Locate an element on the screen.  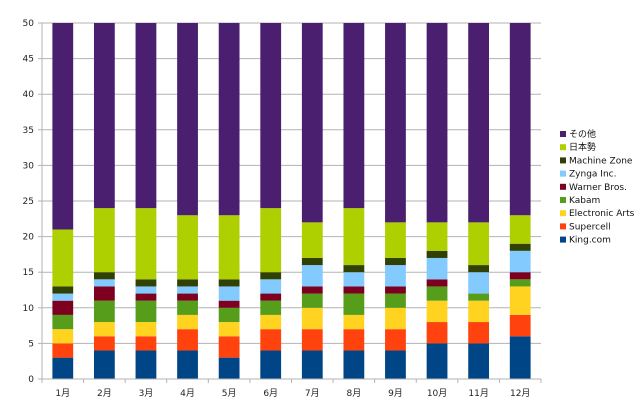
bar-segment-その他-11 is located at coordinates (479, 123).